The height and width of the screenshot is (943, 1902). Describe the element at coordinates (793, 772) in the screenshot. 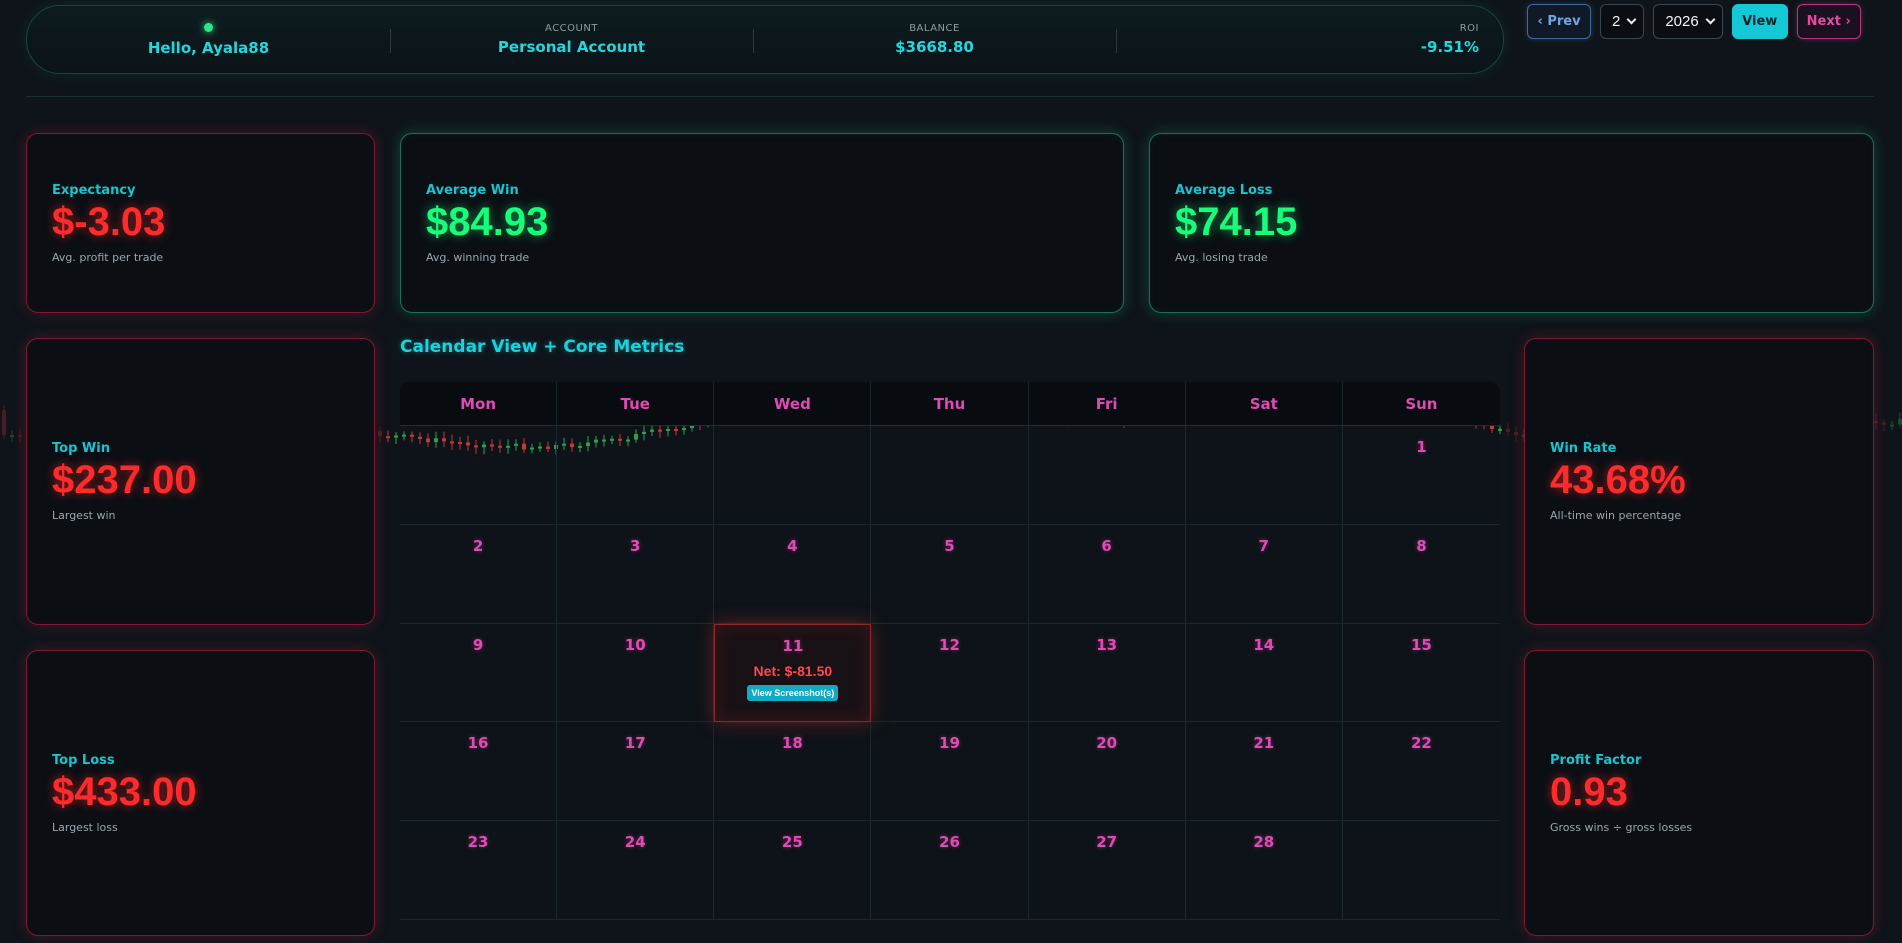

I see `calendar-day-18: 18` at that location.